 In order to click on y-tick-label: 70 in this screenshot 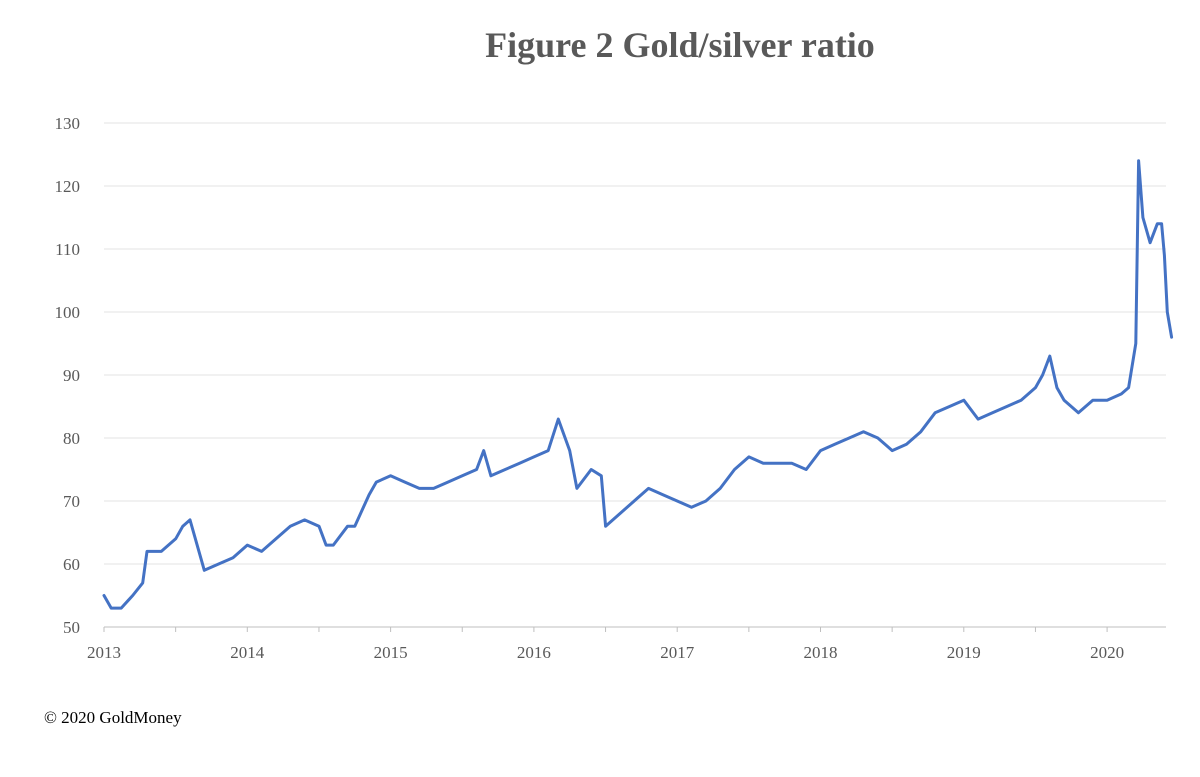, I will do `click(71, 501)`.